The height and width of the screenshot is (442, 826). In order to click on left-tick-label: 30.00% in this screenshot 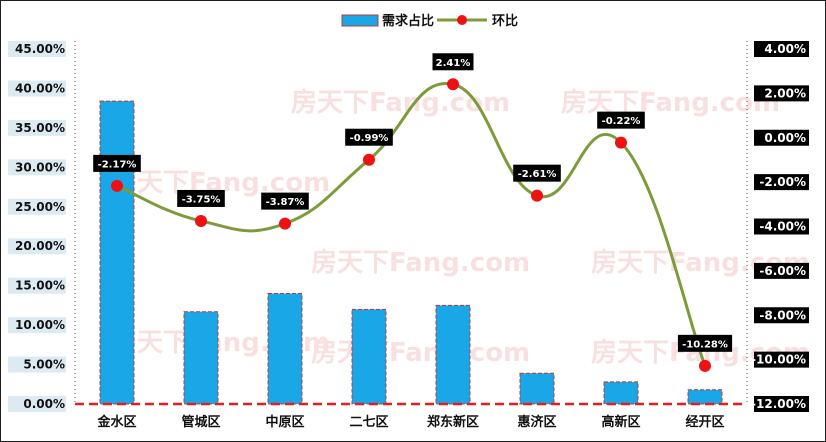, I will do `click(40, 167)`.